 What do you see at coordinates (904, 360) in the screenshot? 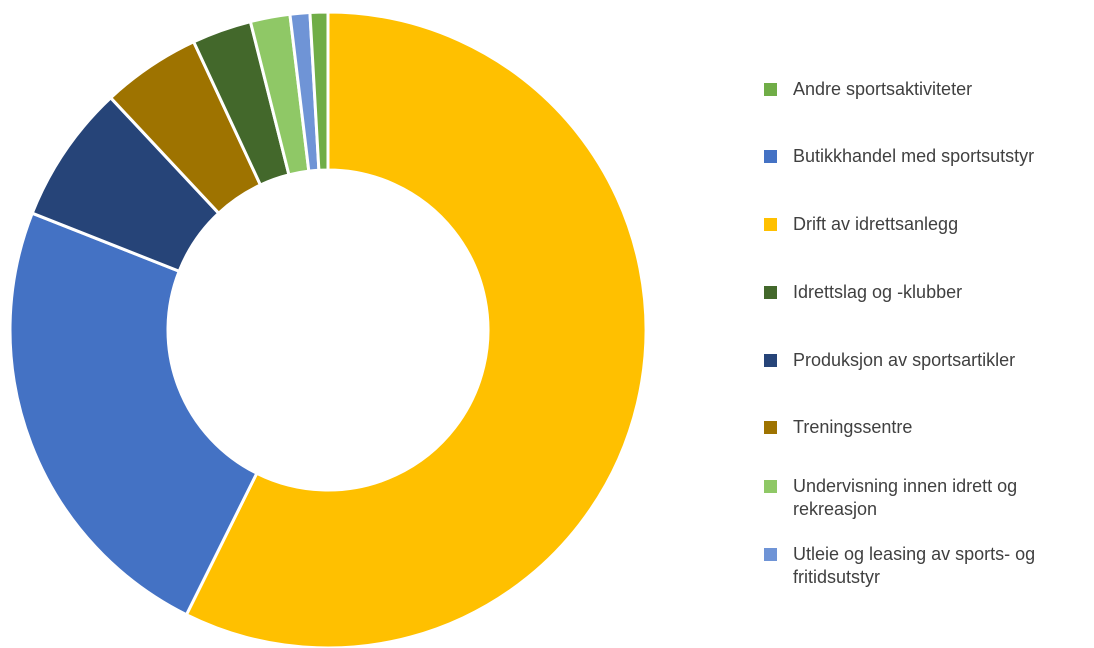
I see `legend-label: Produksjon av sportsartikler` at bounding box center [904, 360].